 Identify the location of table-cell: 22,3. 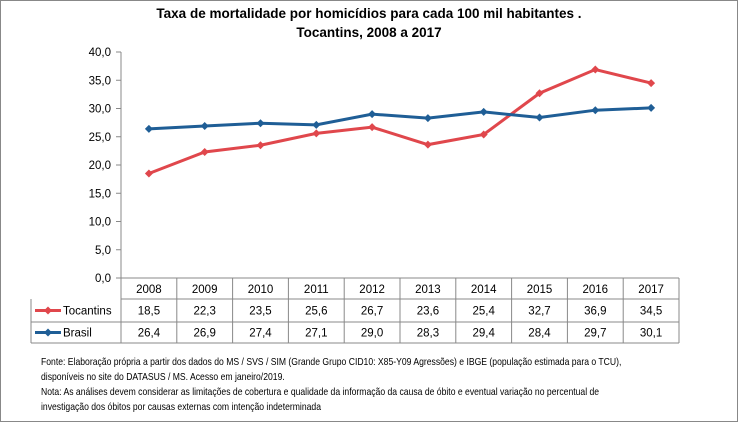
(205, 312).